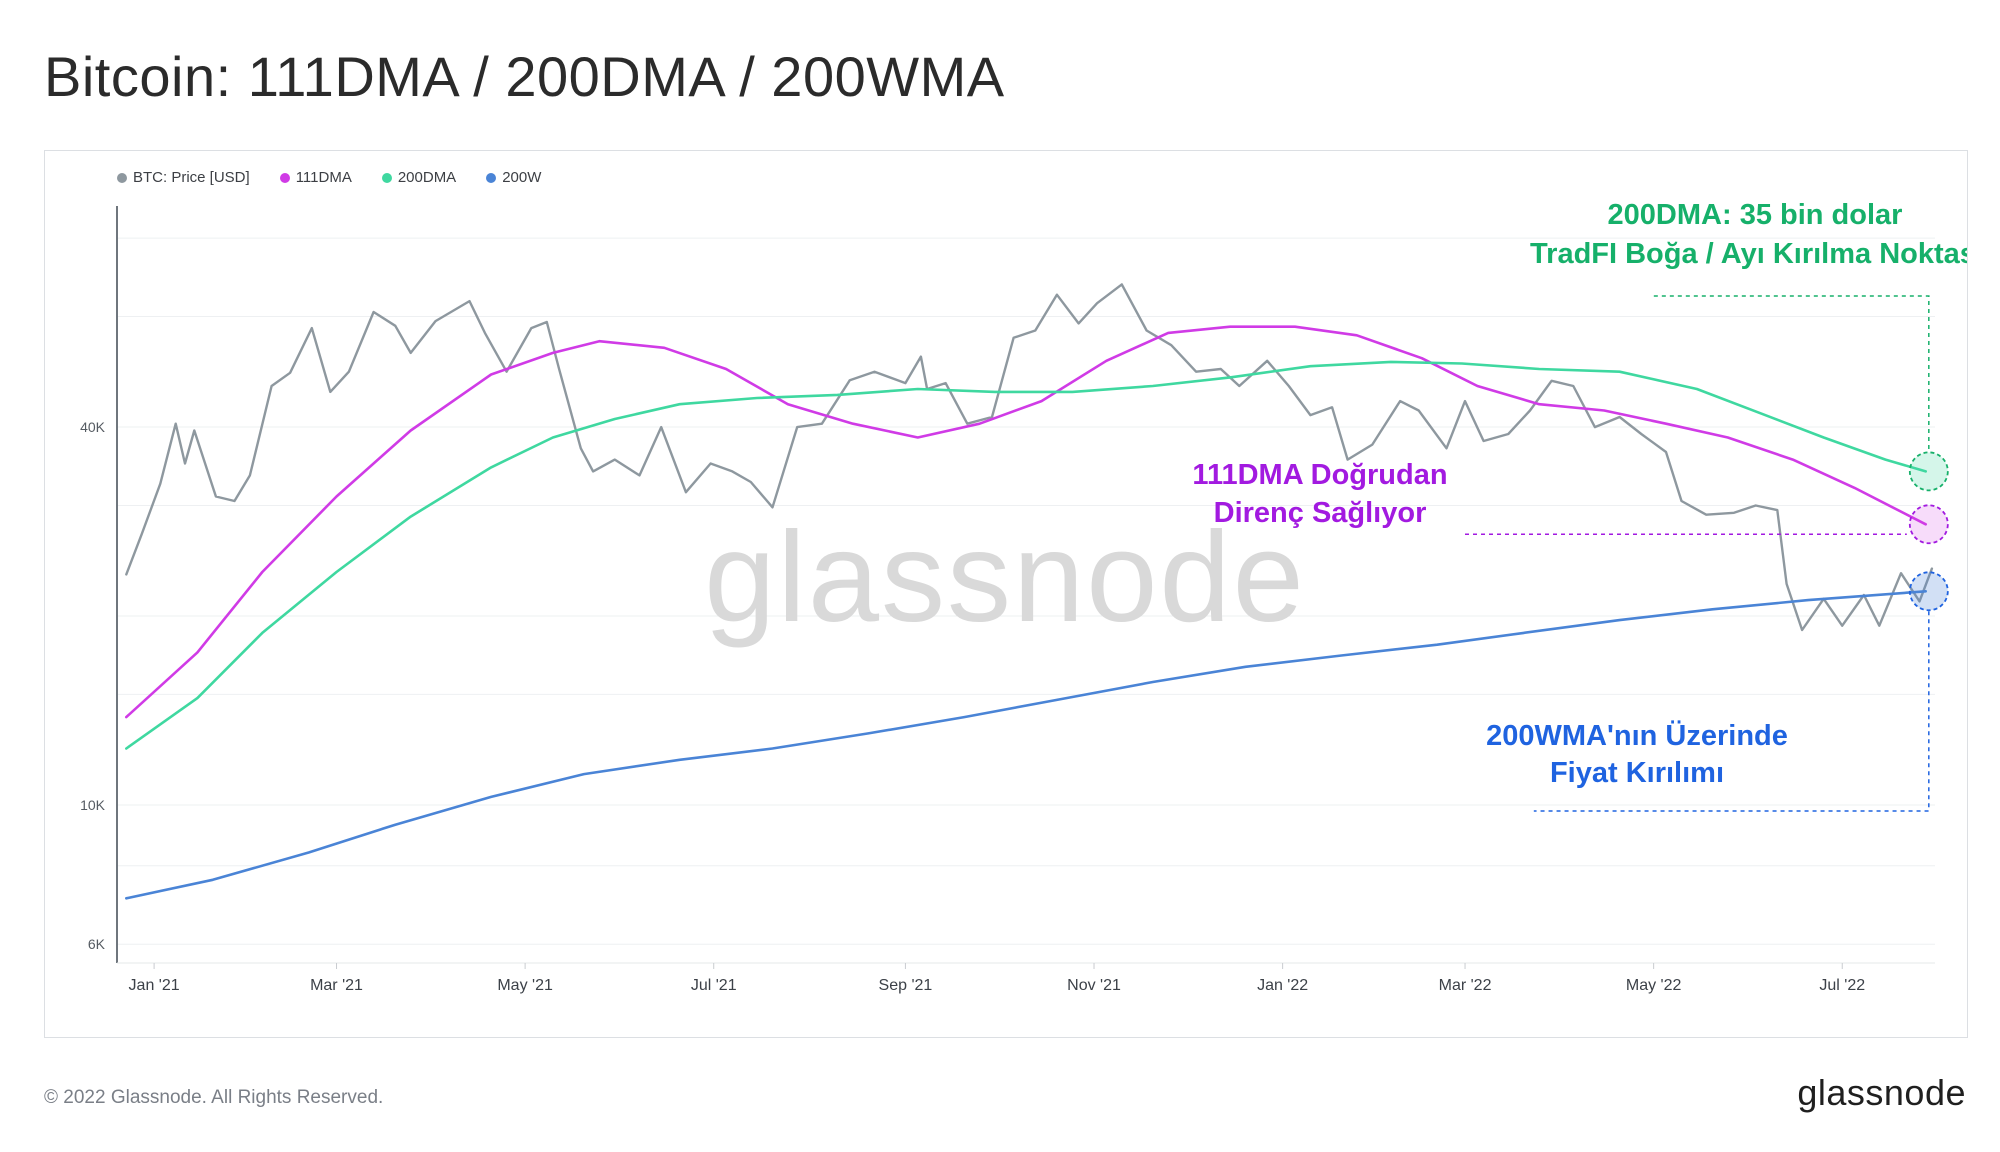 This screenshot has height=1152, width=2000. What do you see at coordinates (1881, 1092) in the screenshot?
I see `brand-logo: glassnode` at bounding box center [1881, 1092].